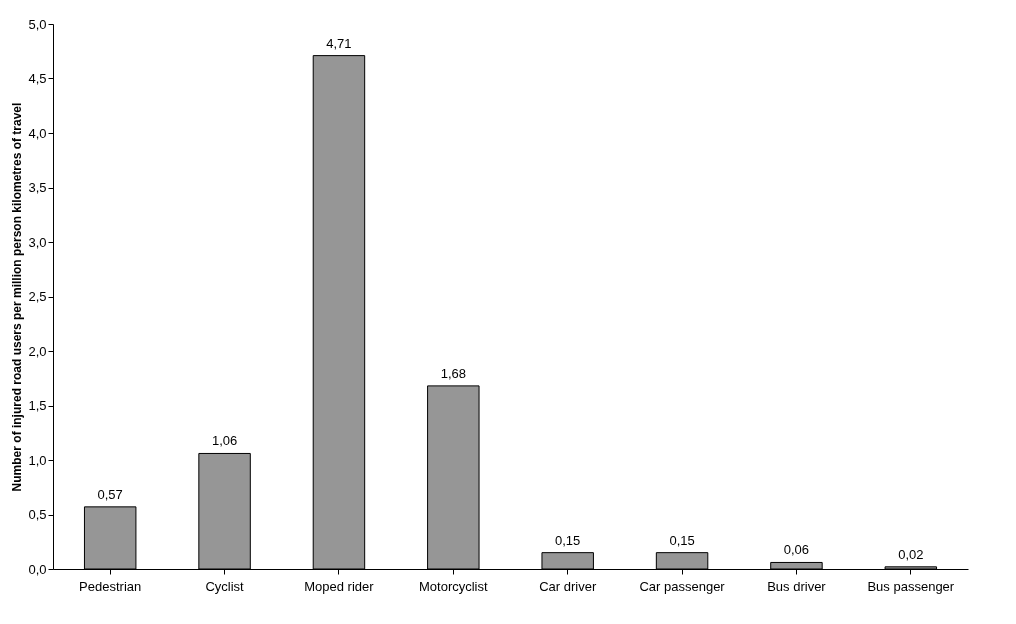  Describe the element at coordinates (37, 460) in the screenshot. I see `y-tick-label: 1,0` at that location.